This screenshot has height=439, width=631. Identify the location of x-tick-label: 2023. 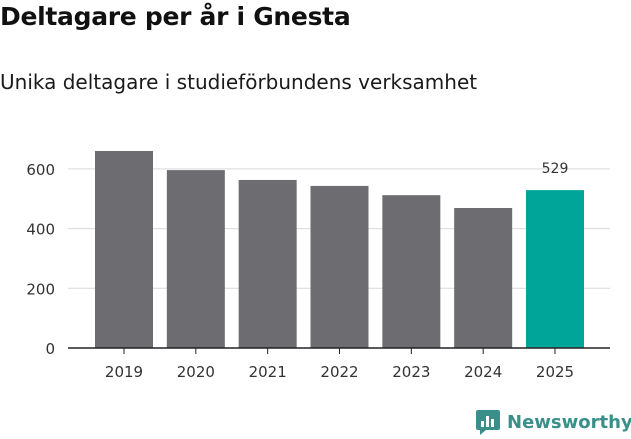
(411, 372).